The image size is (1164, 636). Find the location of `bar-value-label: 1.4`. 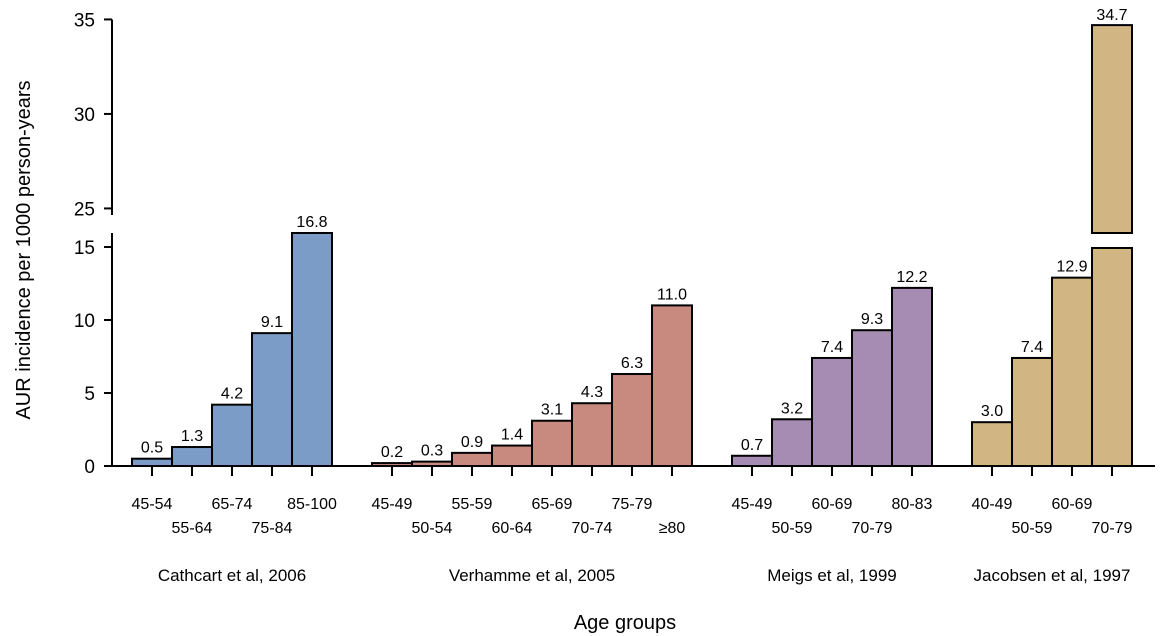

bar-value-label: 1.4 is located at coordinates (512, 435).